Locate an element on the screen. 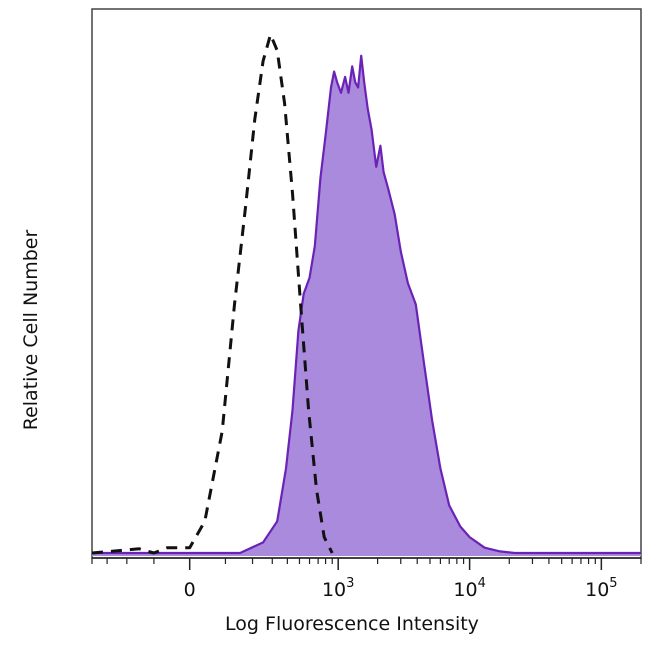 This screenshot has width=650, height=650. x-tick-label: 0 is located at coordinates (190, 590).